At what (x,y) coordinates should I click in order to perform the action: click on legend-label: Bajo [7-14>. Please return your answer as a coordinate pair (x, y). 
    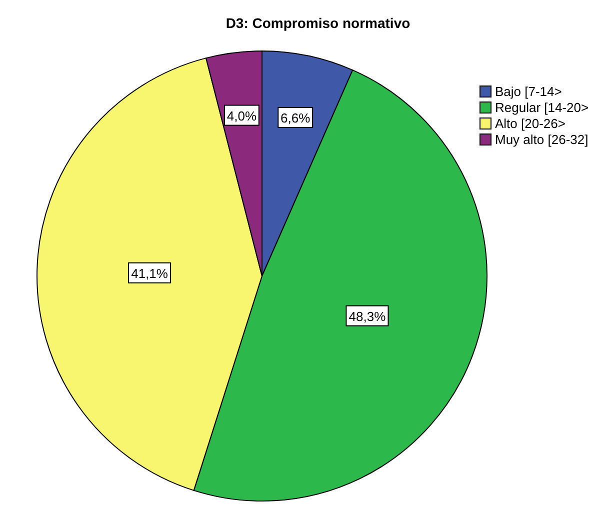
    Looking at the image, I should click on (528, 91).